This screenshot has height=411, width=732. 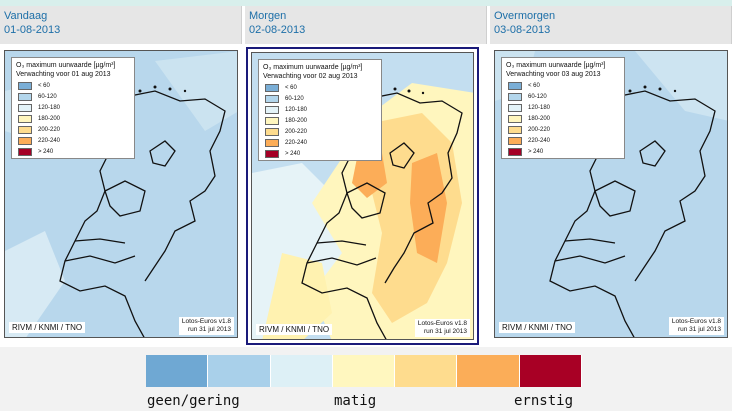 What do you see at coordinates (32, 30) in the screenshot?
I see `panel-date: 01-08-2013` at bounding box center [32, 30].